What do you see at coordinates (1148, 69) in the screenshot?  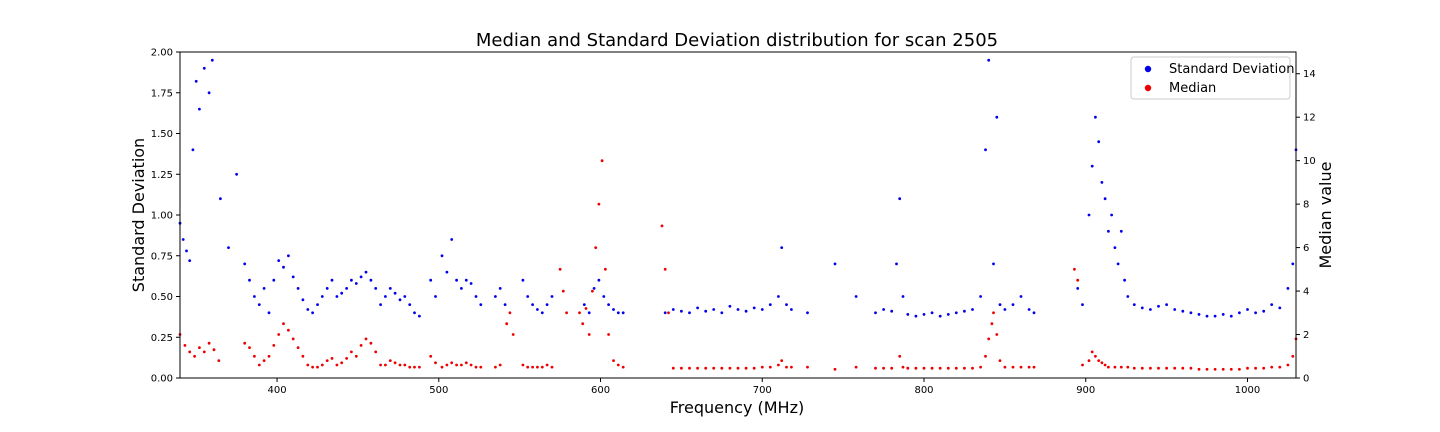 I see `legend-marker-standard-deviation` at bounding box center [1148, 69].